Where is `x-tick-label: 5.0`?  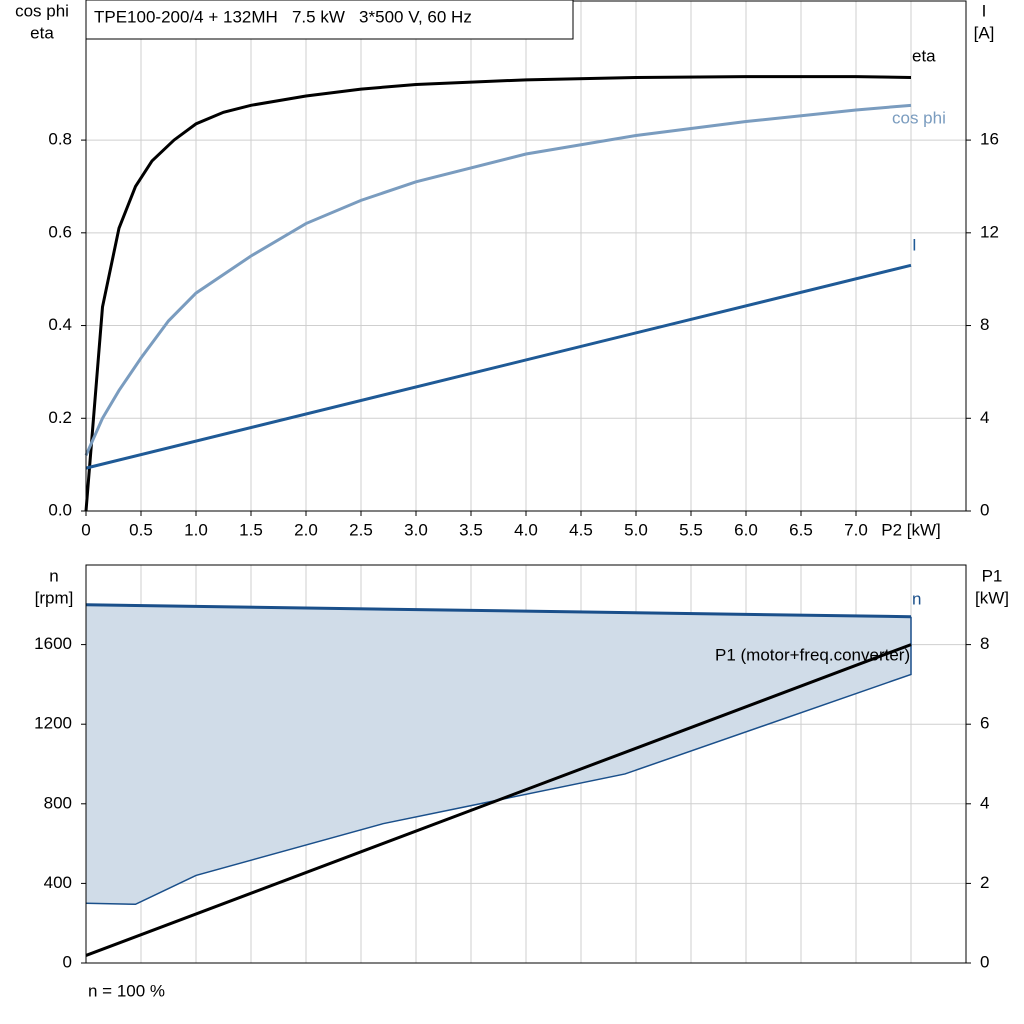 x-tick-label: 5.0 is located at coordinates (636, 529).